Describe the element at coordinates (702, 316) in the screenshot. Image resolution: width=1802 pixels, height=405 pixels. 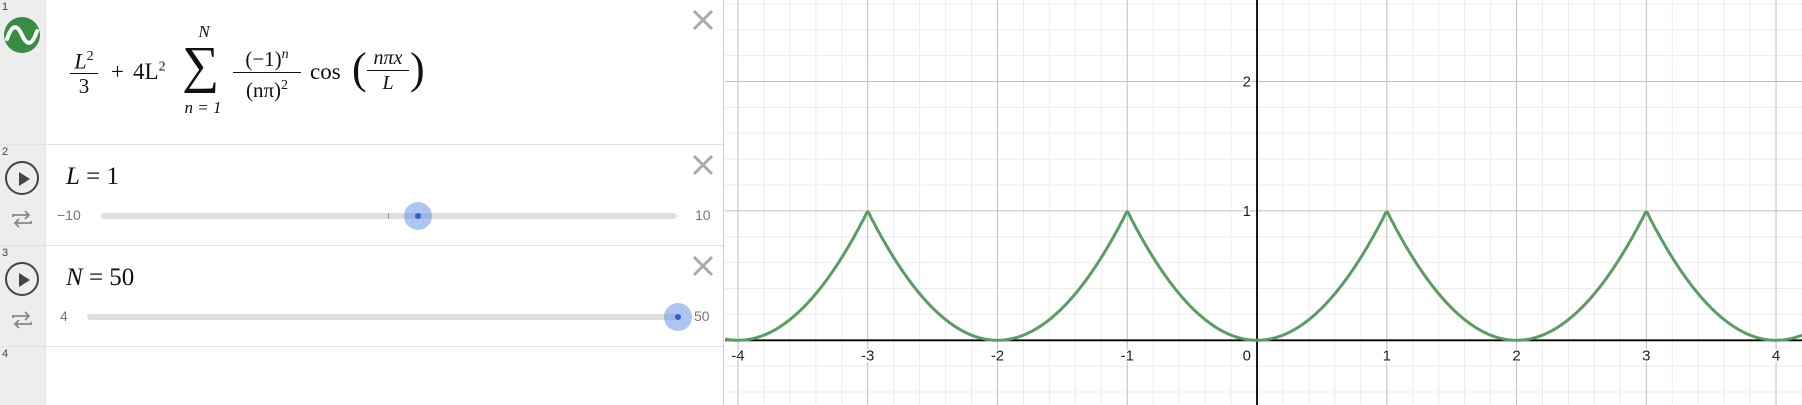
I see `slider-max-label: 50` at that location.